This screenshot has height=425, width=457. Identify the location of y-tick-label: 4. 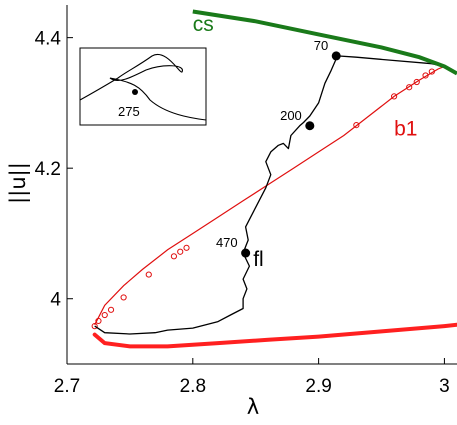
(55, 300).